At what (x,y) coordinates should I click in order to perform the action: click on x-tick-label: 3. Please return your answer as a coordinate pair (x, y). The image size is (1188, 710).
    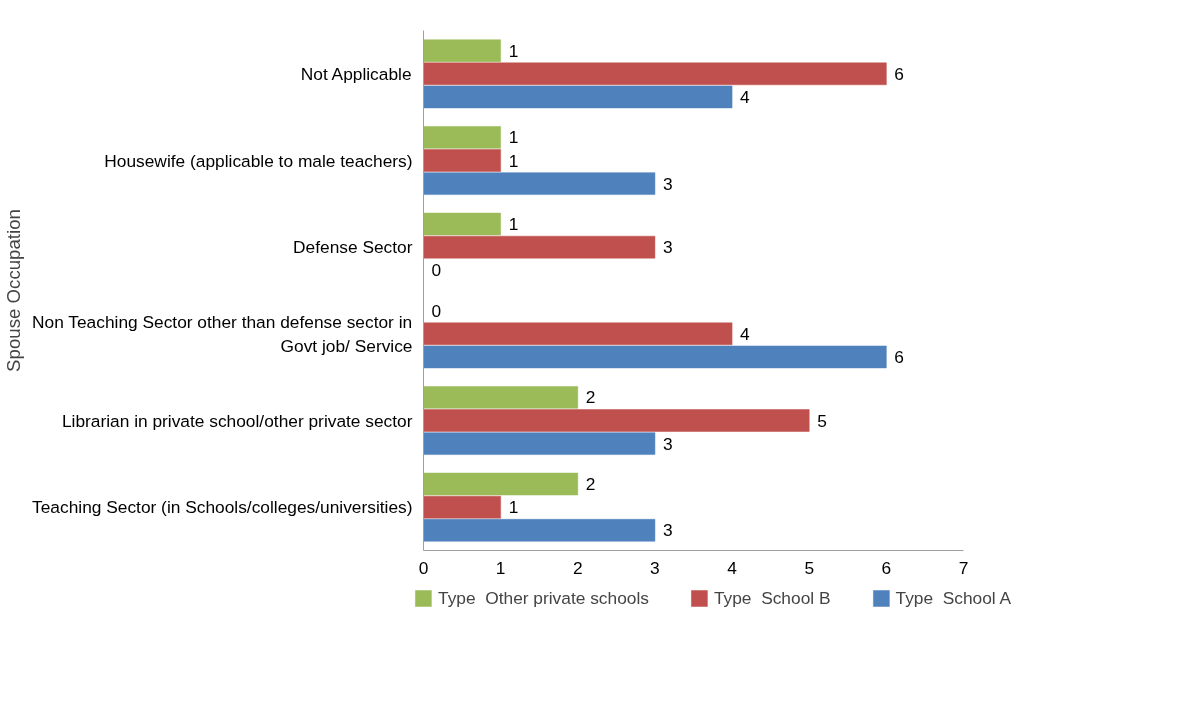
    Looking at the image, I should click on (655, 567).